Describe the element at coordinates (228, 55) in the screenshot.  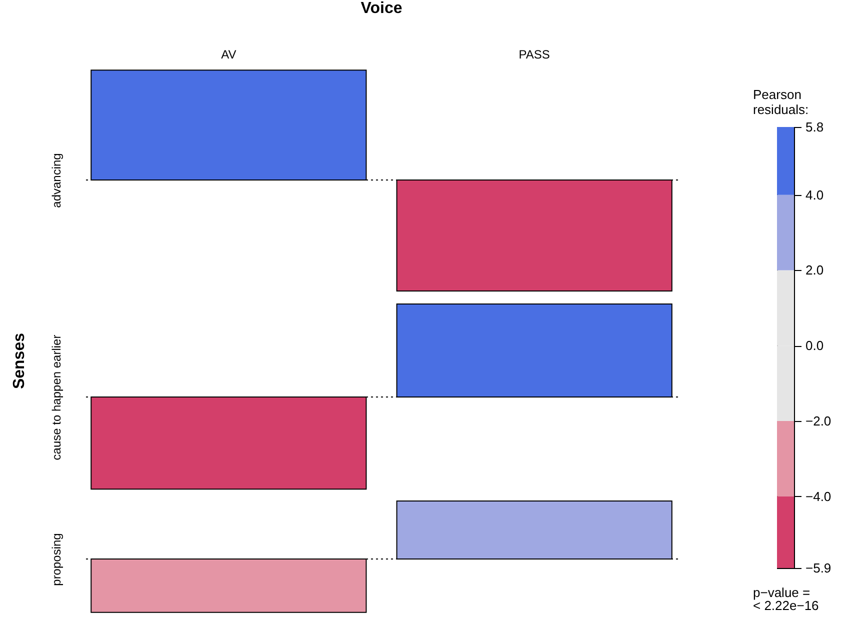
I see `x-tick-label: AV` at that location.